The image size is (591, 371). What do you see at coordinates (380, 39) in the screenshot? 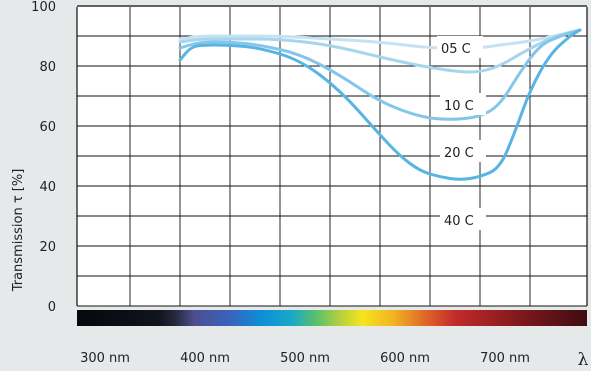
I see `series-line-05-c` at bounding box center [380, 39].